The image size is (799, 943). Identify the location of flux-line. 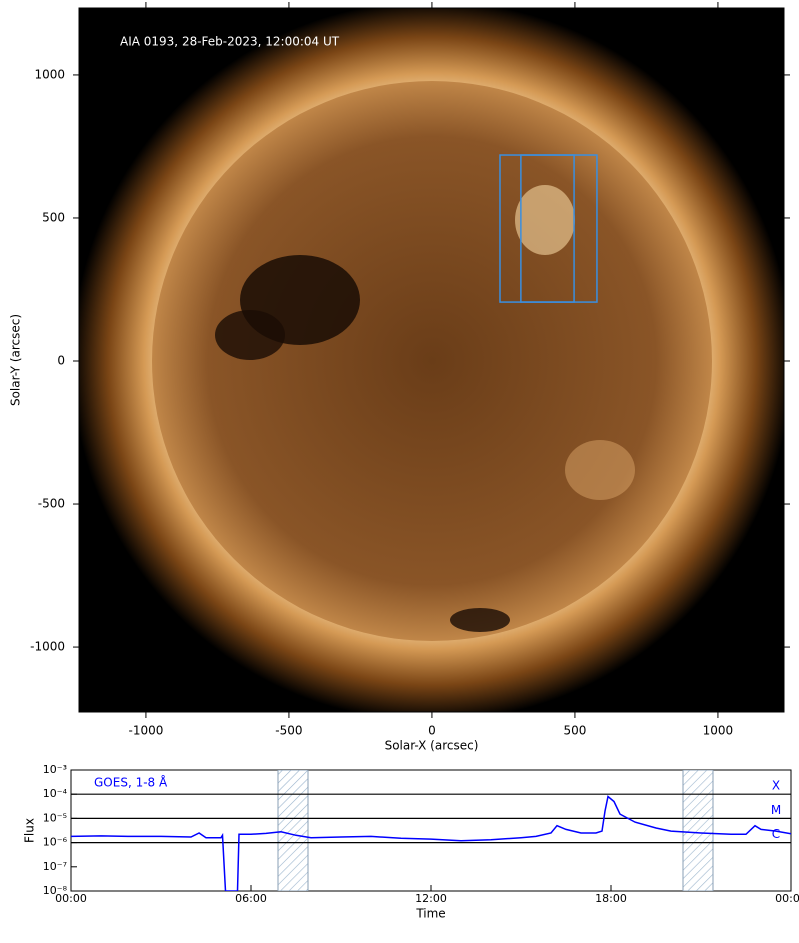
(431, 843).